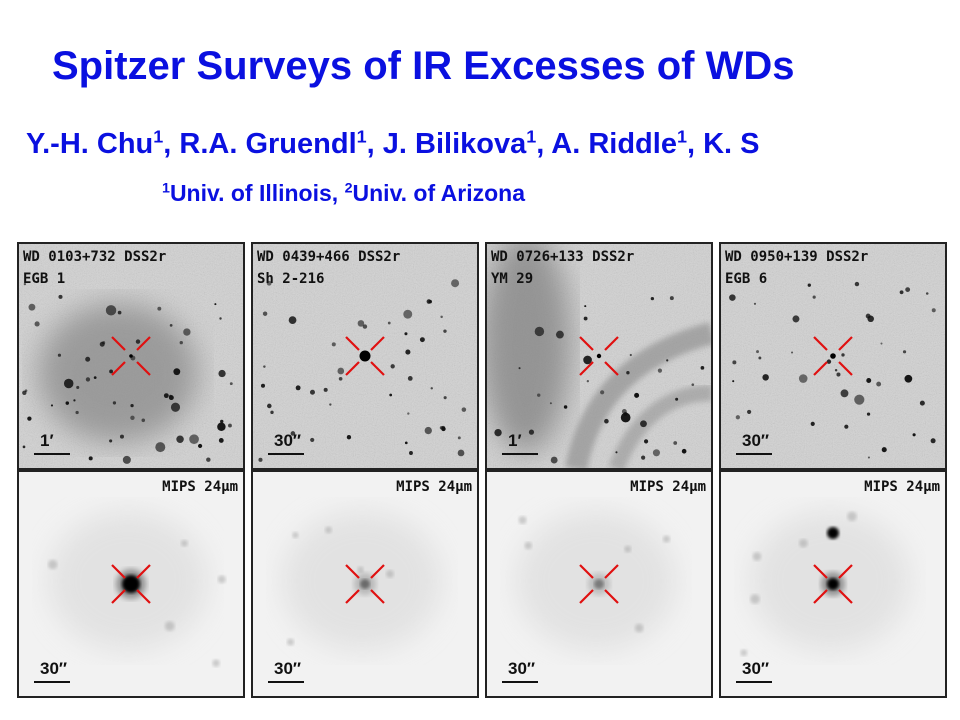 This screenshot has width=960, height=720. I want to click on author-5: K. S, so click(731, 144).